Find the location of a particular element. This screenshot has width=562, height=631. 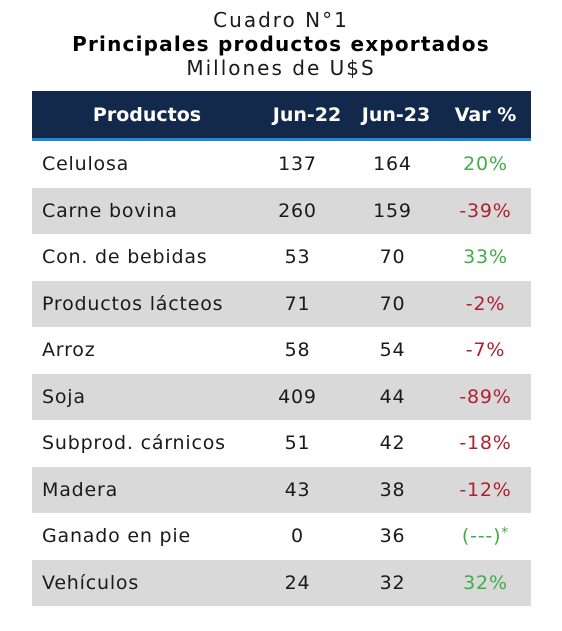

cell-var-value: -12% is located at coordinates (485, 489).